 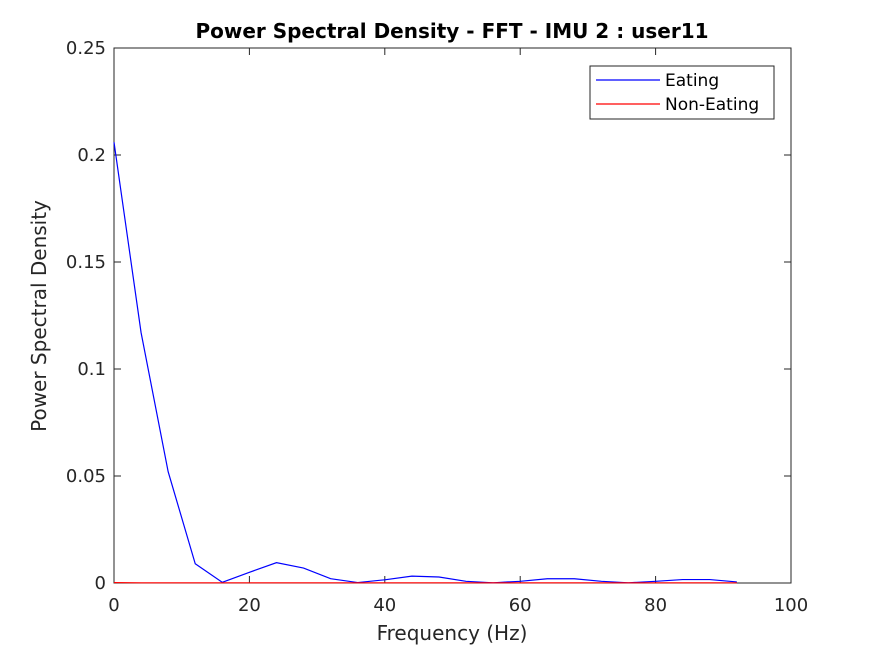 I want to click on y-tick-label: 0.05, so click(x=86, y=476).